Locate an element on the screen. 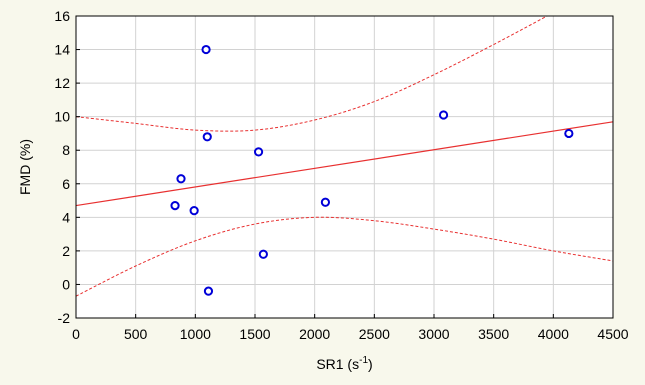 Image resolution: width=645 pixels, height=385 pixels. y-tick-label: 2 is located at coordinates (66, 251).